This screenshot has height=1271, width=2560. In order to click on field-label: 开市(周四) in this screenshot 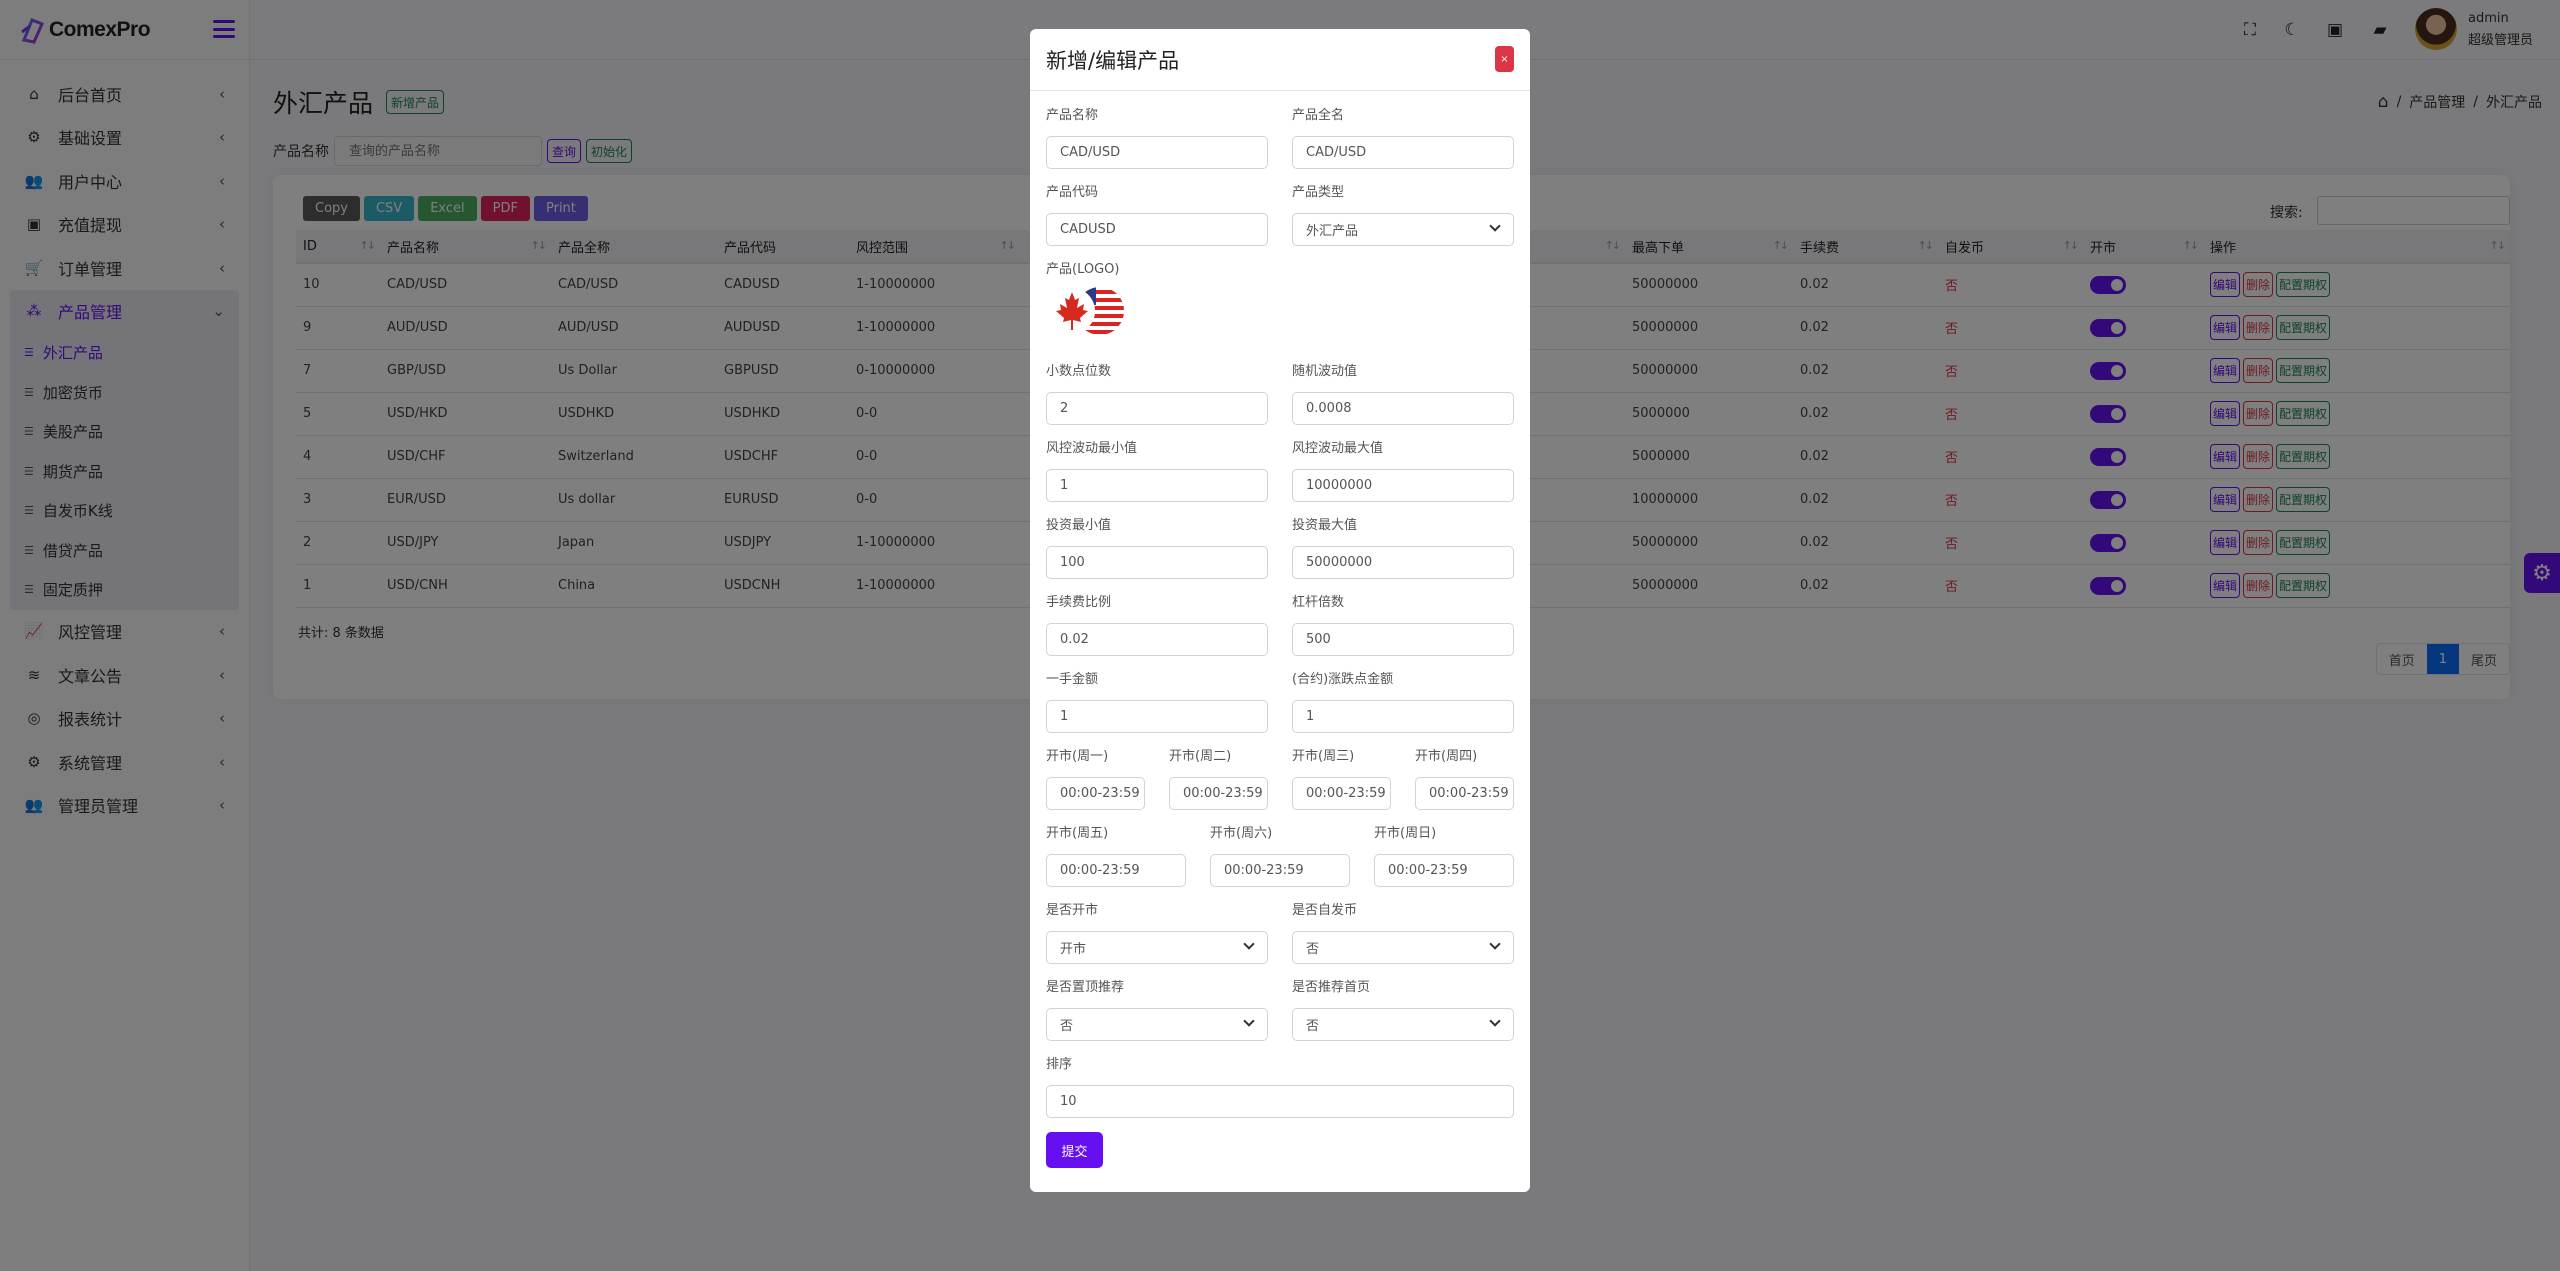, I will do `click(1446, 756)`.